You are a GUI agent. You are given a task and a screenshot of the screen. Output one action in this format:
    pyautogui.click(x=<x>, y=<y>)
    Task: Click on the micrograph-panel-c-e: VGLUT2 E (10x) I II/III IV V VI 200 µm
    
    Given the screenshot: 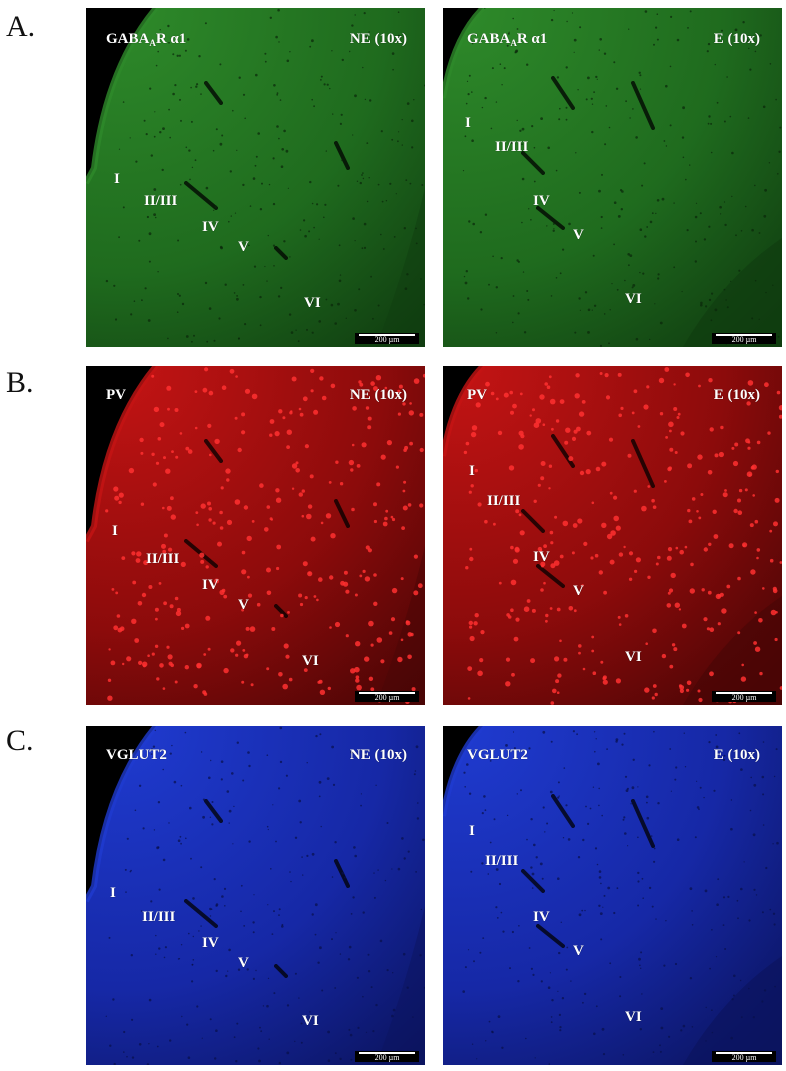 What is the action you would take?
    pyautogui.click(x=612, y=895)
    